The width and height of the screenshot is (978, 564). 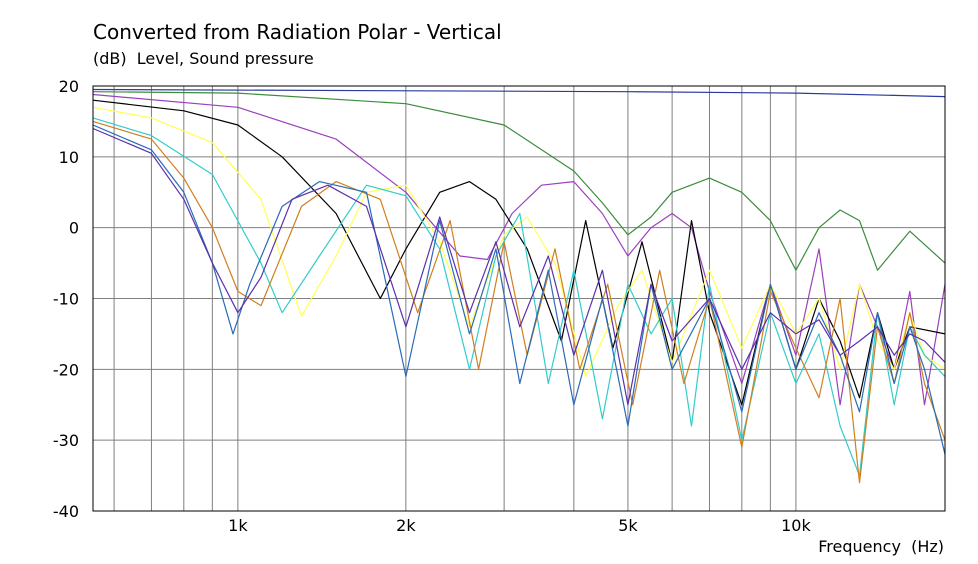 I want to click on y-tick-label: 0, so click(x=74, y=228).